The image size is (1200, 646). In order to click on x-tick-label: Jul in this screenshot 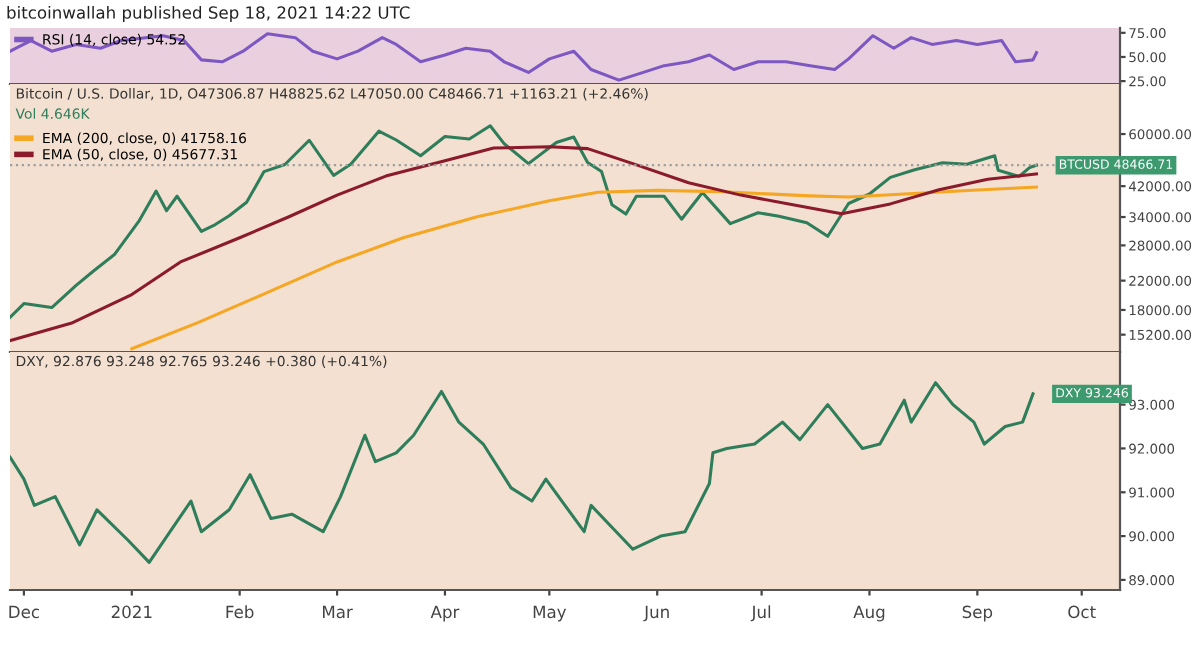, I will do `click(760, 613)`.